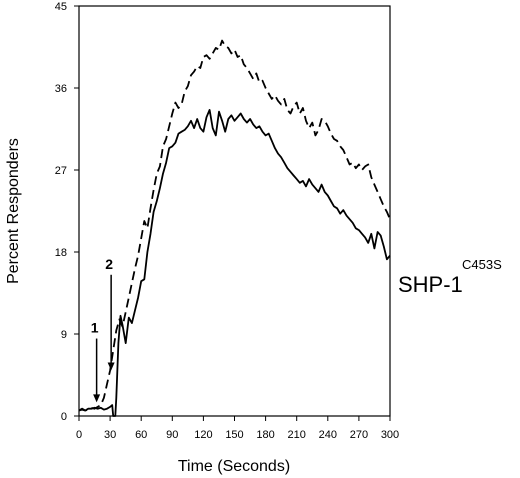  What do you see at coordinates (67, 212) in the screenshot?
I see `y-axis-ticks: 0 9 18 27 36 45` at bounding box center [67, 212].